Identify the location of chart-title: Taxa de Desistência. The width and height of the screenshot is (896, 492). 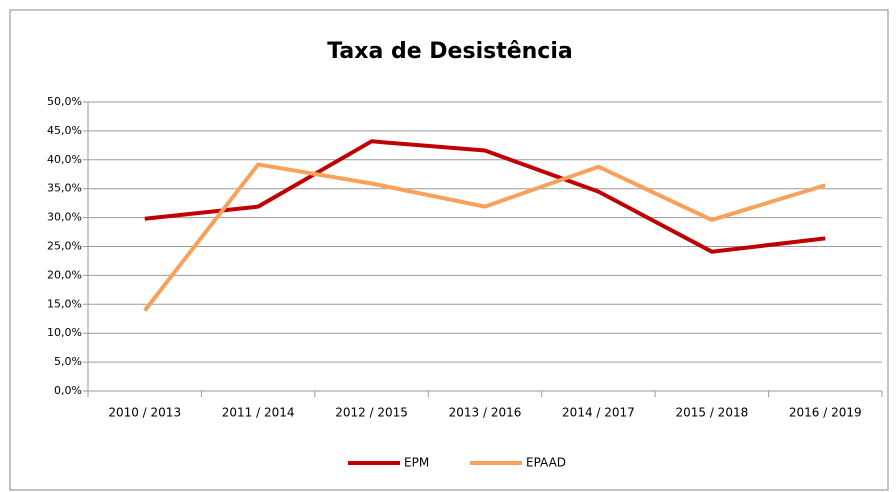
(449, 51).